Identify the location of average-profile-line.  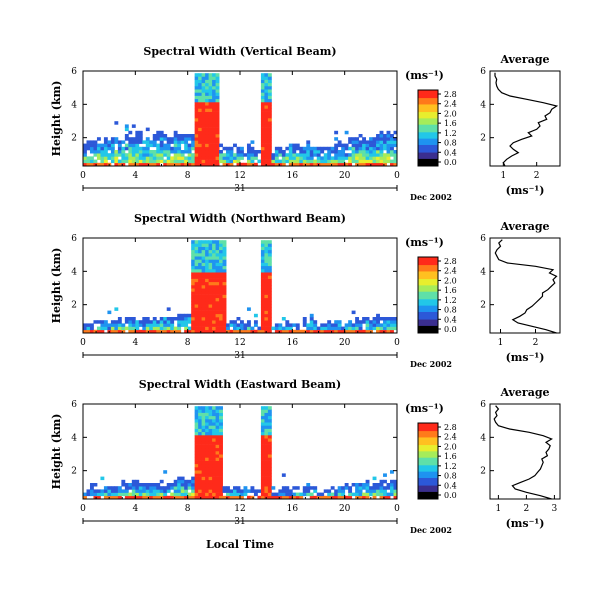
(526, 119).